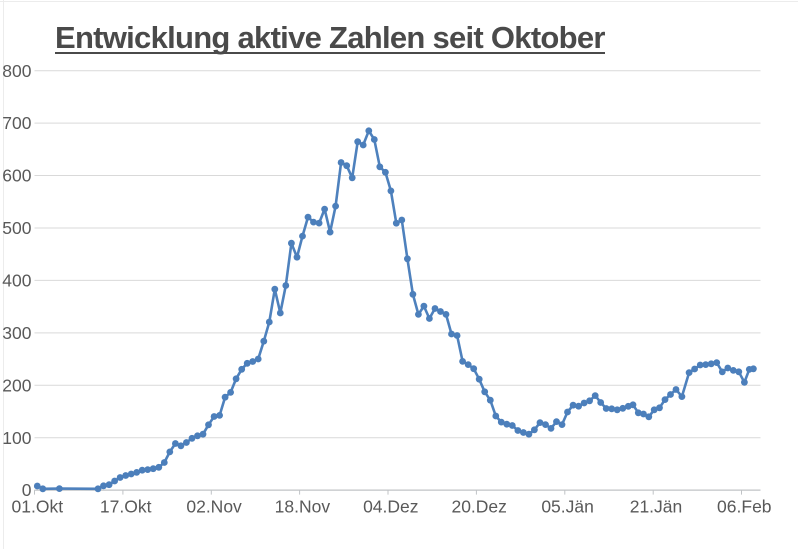 This screenshot has width=798, height=549. Describe the element at coordinates (567, 506) in the screenshot. I see `svg-text: 05.Jän` at that location.